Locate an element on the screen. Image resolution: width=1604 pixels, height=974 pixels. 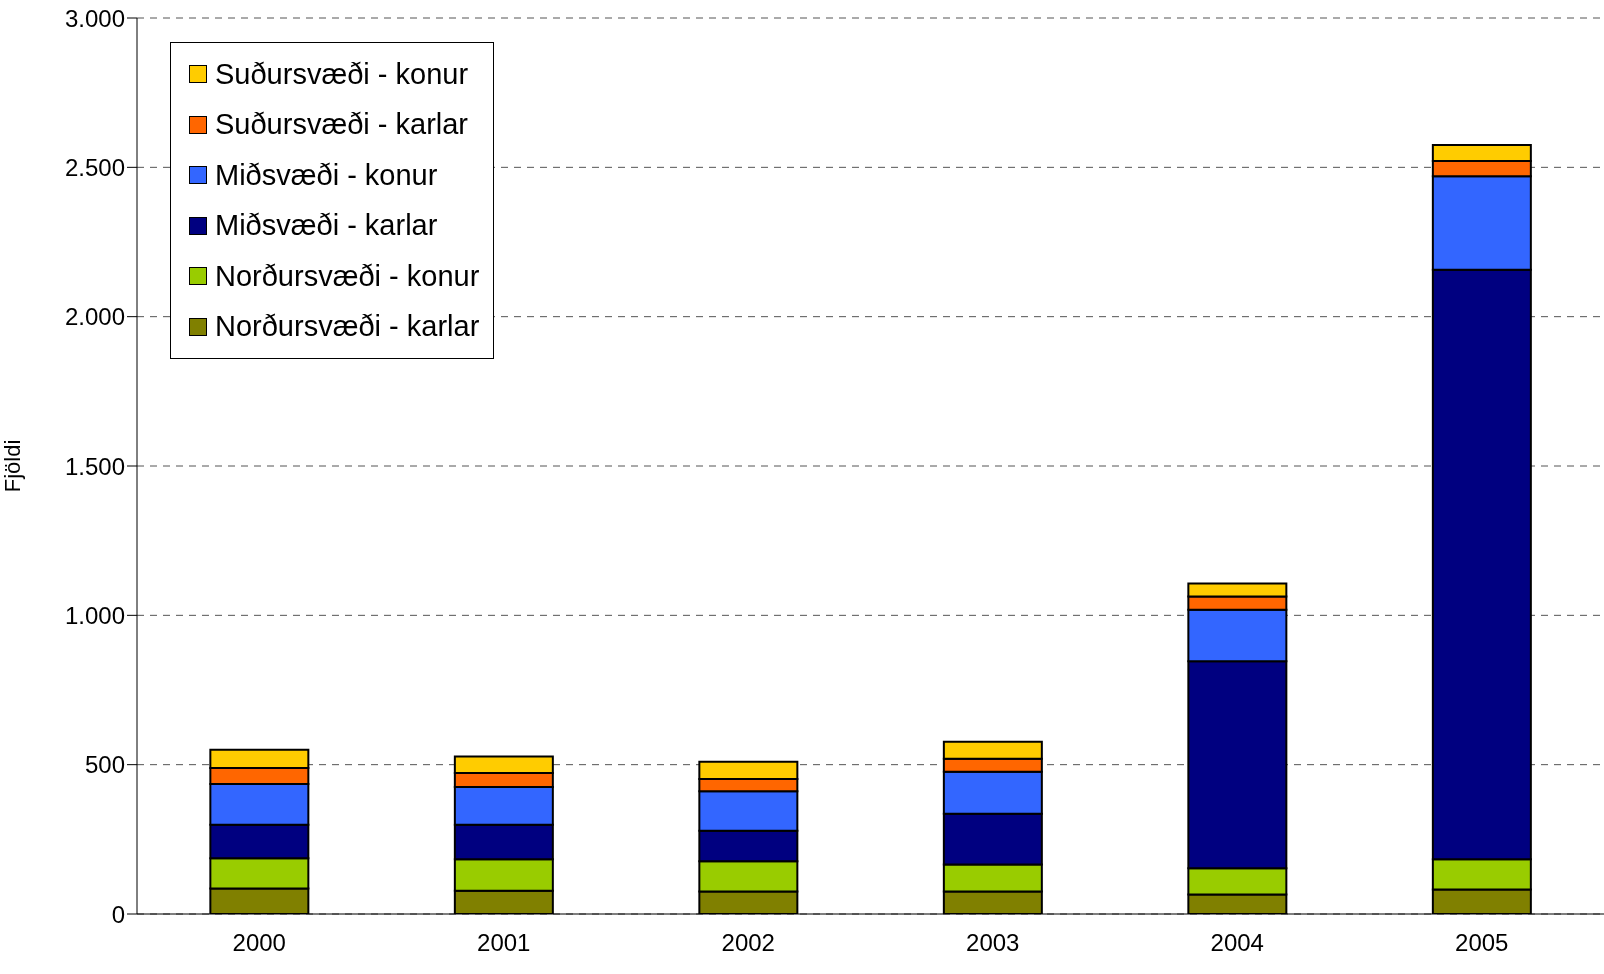
x-tick-label: 2001 is located at coordinates (504, 943).